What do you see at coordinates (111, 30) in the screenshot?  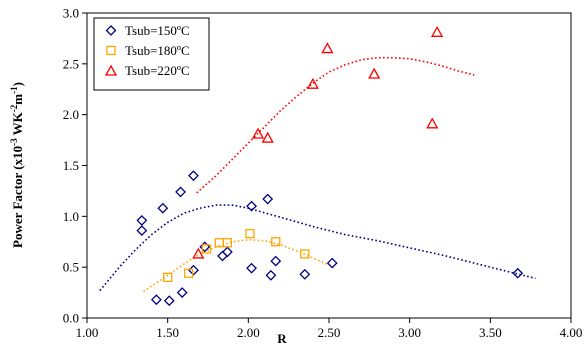 I see `legend-marker-diamond` at bounding box center [111, 30].